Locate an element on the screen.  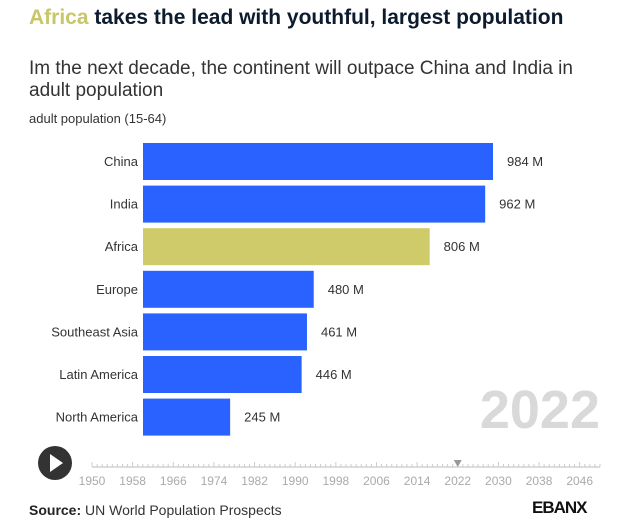
timeline-tick-label: 1974 is located at coordinates (214, 481).